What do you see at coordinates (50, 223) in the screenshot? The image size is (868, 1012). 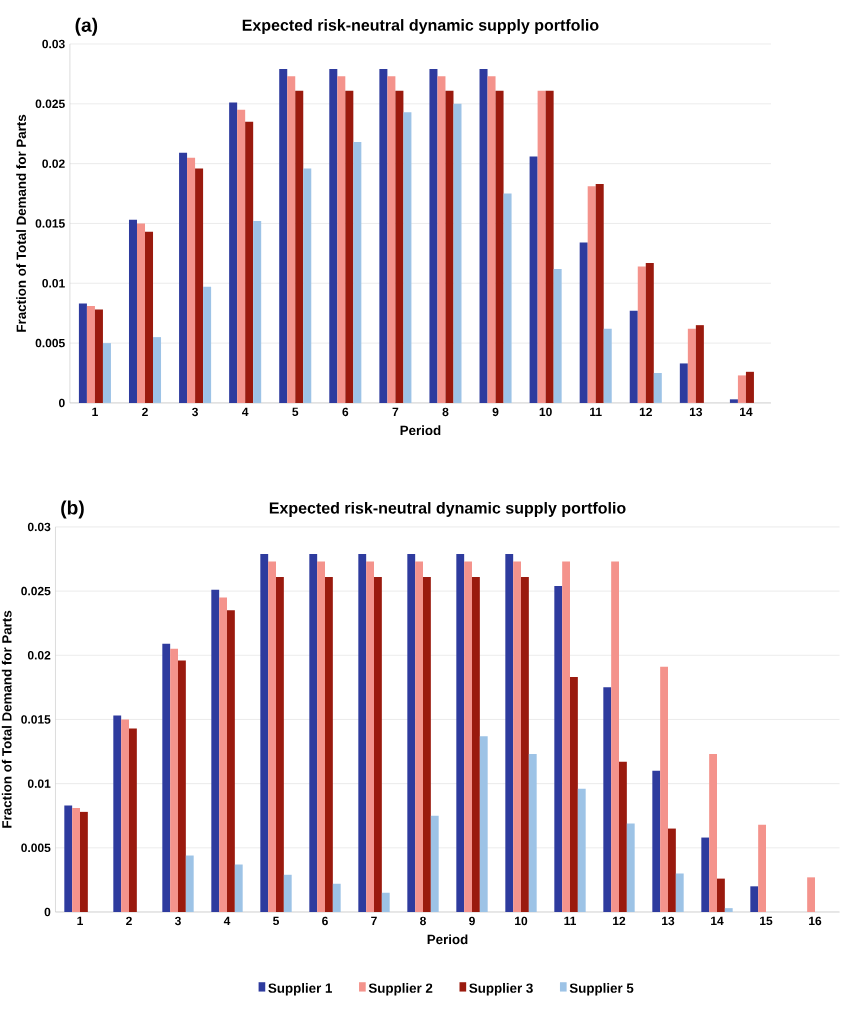 I see `y-tick-label: 0.015` at bounding box center [50, 223].